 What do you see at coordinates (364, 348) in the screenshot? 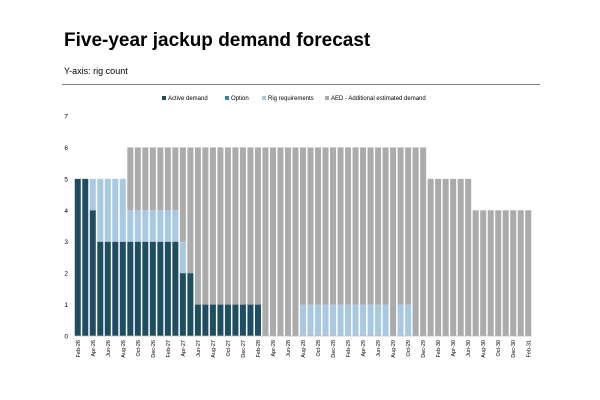
I see `x-tick-label: Apr-29` at bounding box center [364, 348].